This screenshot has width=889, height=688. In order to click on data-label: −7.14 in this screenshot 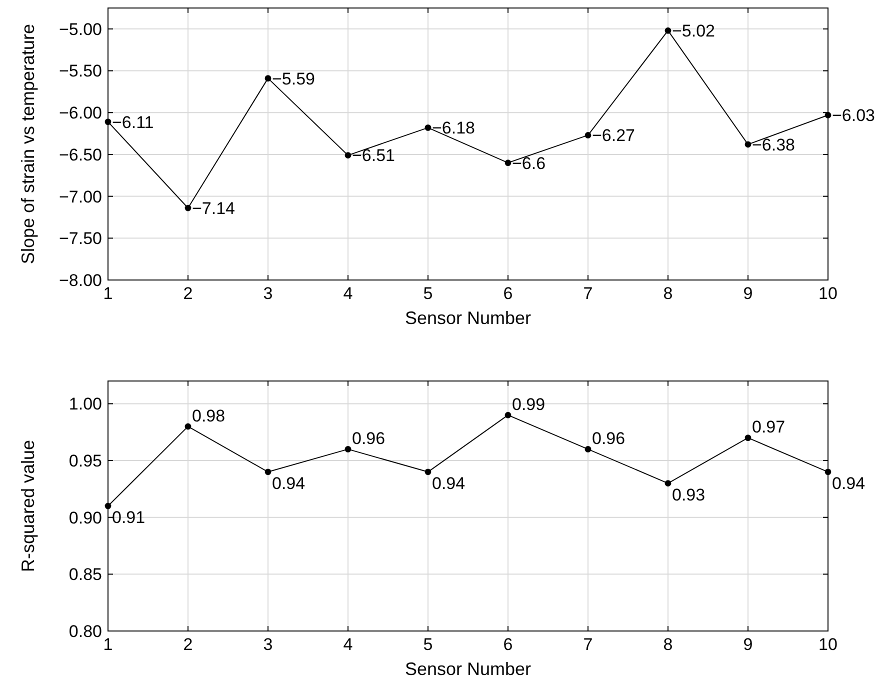, I will do `click(214, 208)`.